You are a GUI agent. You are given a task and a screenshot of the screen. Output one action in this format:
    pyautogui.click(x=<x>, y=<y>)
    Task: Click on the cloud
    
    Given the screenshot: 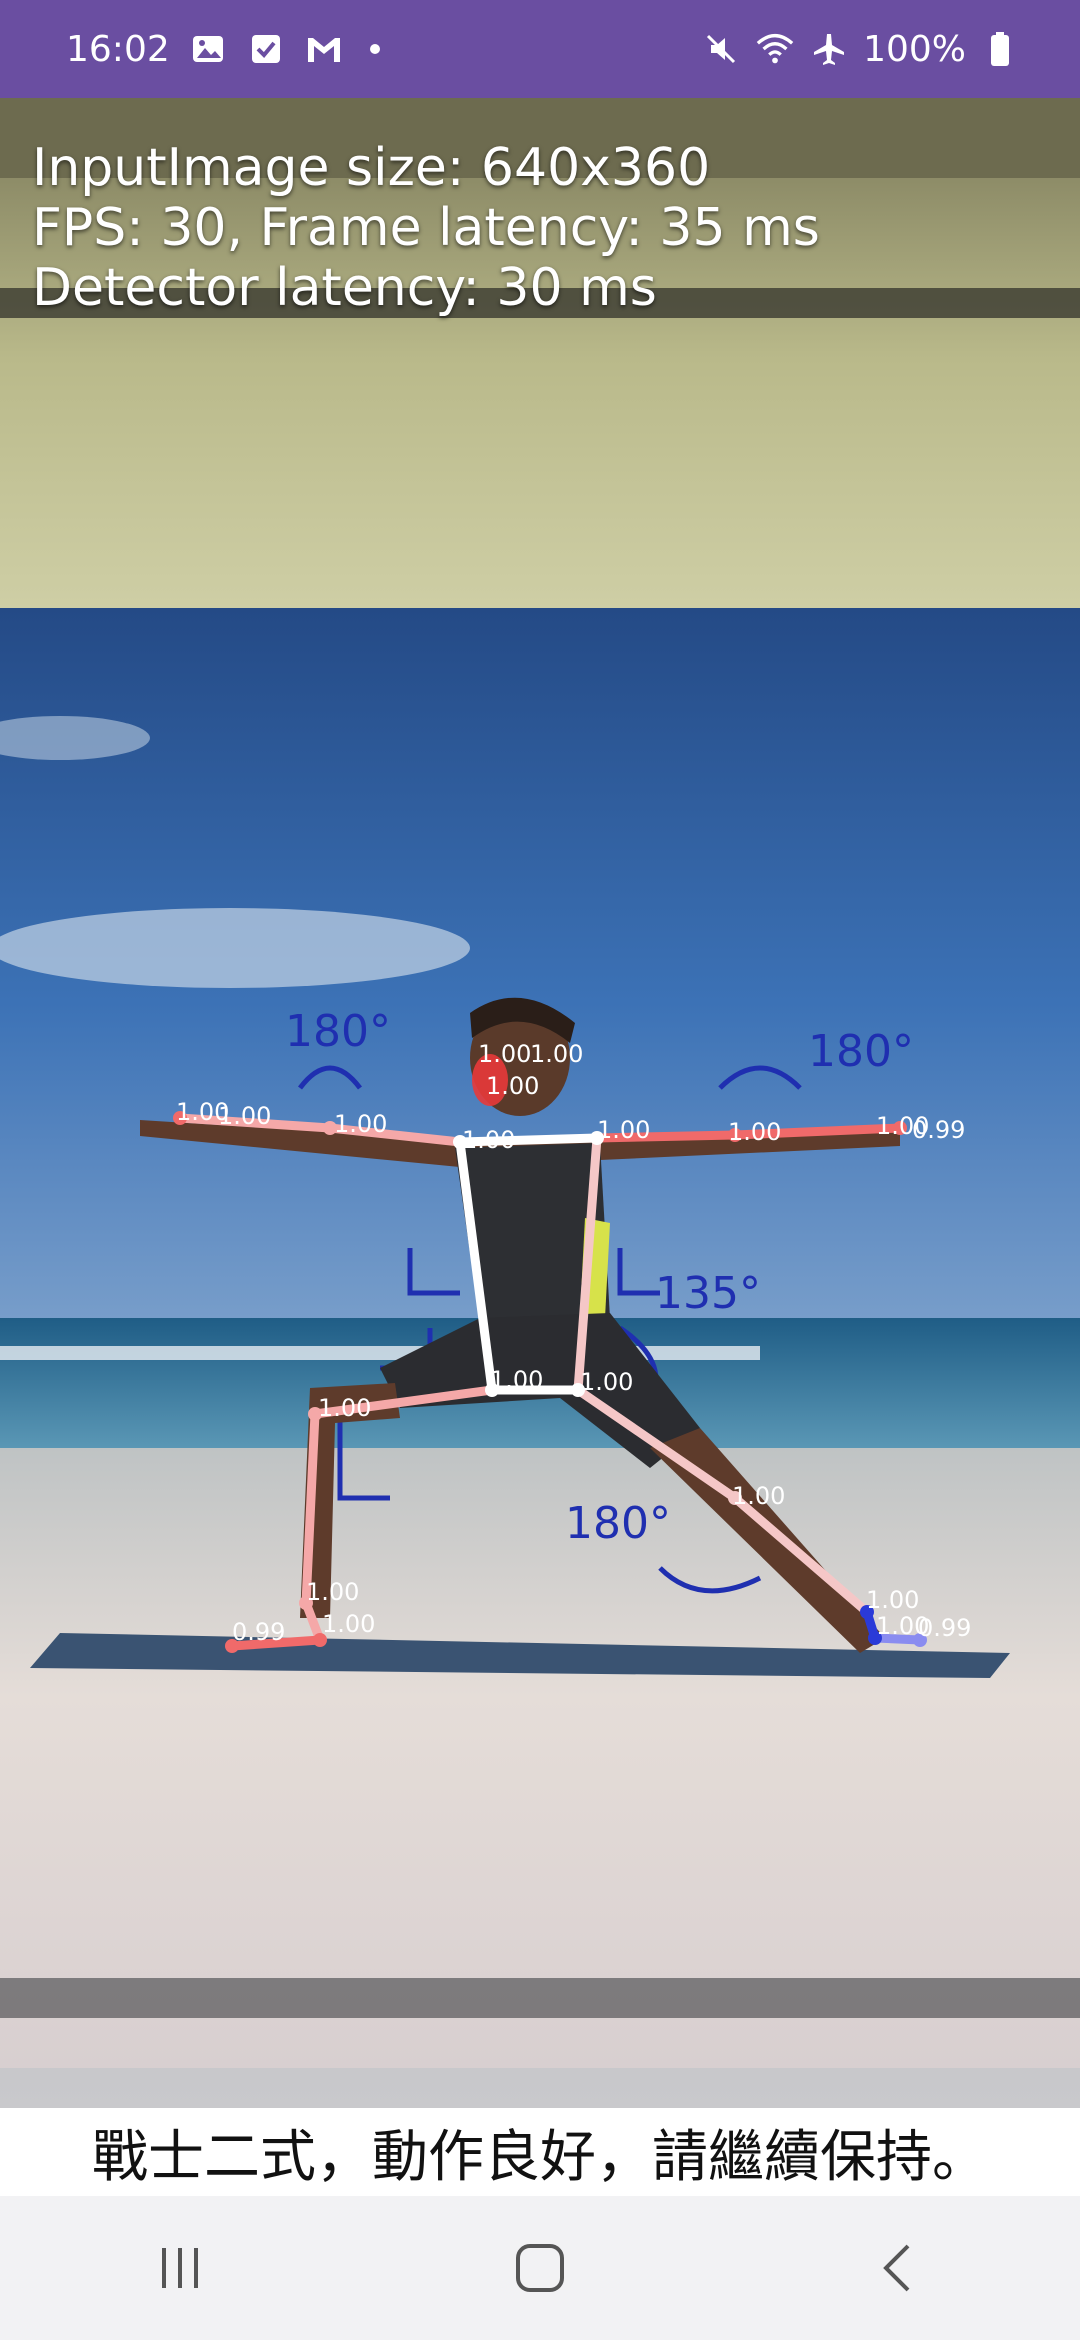 What is the action you would take?
    pyautogui.click(x=235, y=948)
    